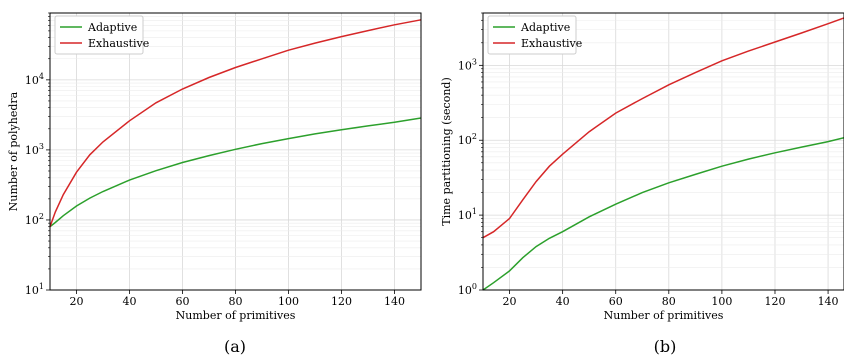 The width and height of the screenshot is (844, 361). What do you see at coordinates (235, 346) in the screenshot?
I see `subfigure-caption-a: (a)` at bounding box center [235, 346].